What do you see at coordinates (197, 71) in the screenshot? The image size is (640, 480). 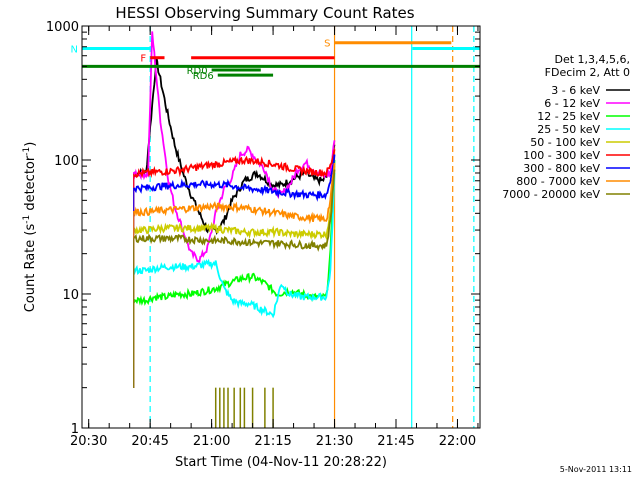 I see `flag-label: RD0` at bounding box center [197, 71].